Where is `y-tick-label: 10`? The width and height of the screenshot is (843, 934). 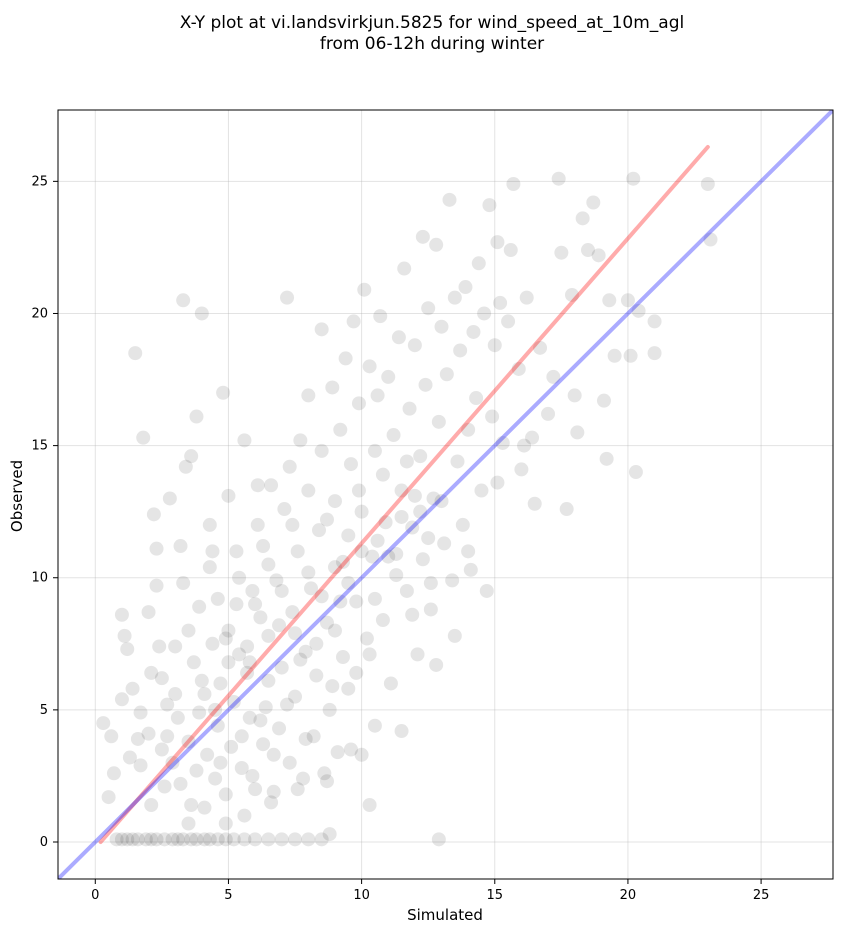 y-tick-label: 10 is located at coordinates (39, 578).